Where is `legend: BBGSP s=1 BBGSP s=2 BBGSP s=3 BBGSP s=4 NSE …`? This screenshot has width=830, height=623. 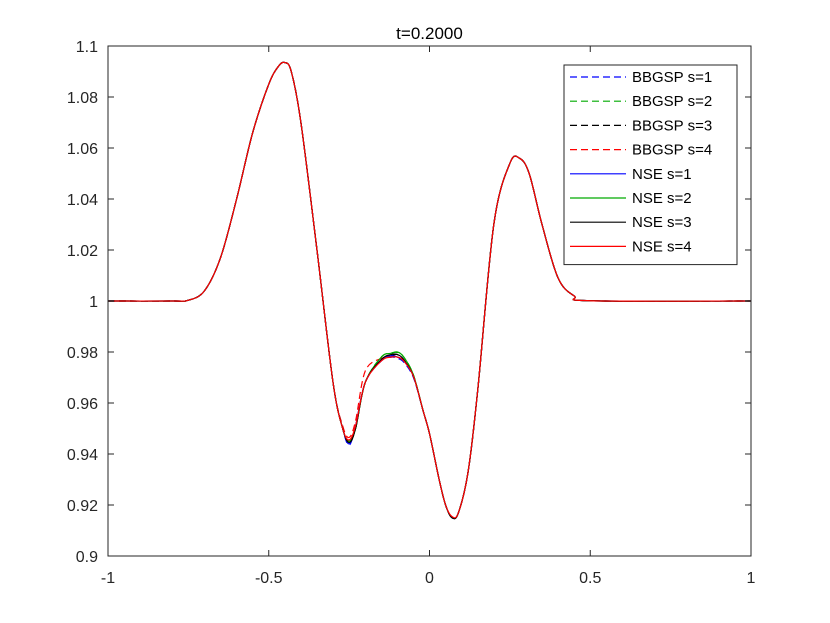 legend: BBGSP s=1 BBGSP s=2 BBGSP s=3 BBGSP s=4 NSE … is located at coordinates (650, 165).